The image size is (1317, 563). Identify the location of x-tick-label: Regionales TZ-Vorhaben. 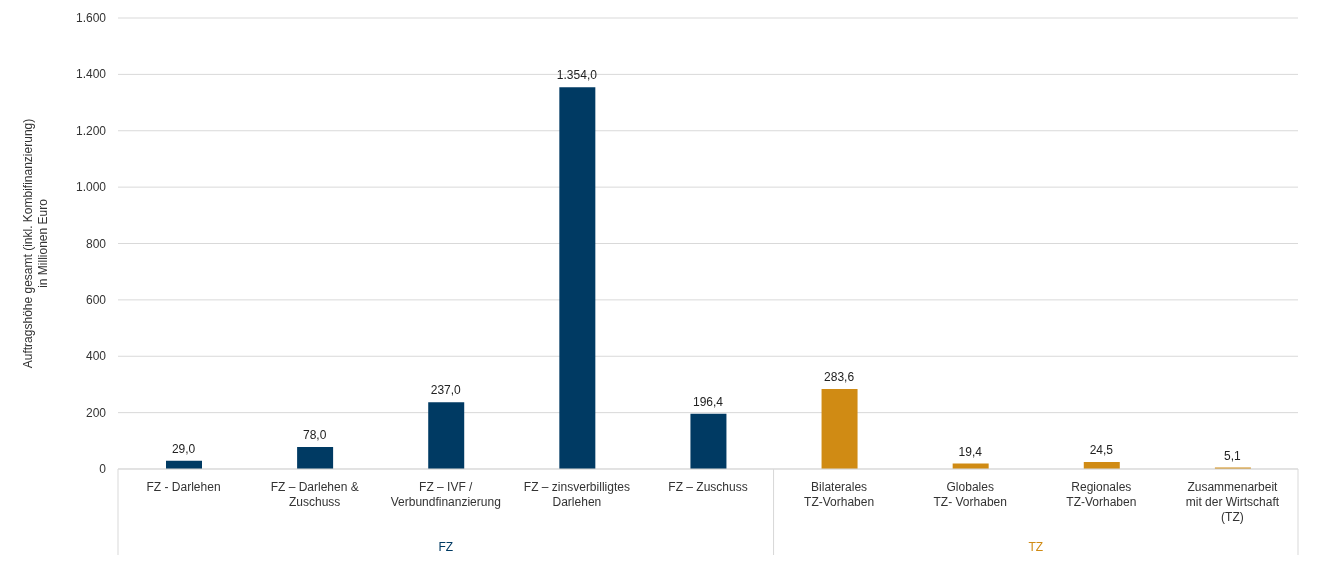
(1101, 494).